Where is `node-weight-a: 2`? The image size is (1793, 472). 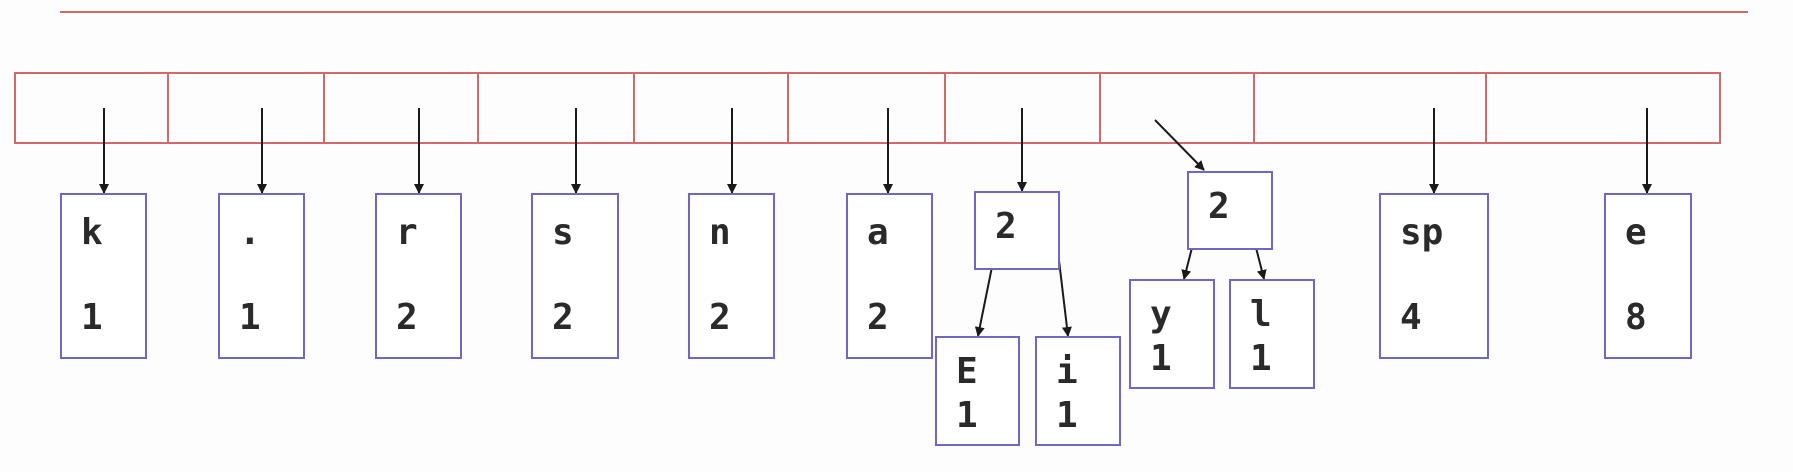 node-weight-a: 2 is located at coordinates (878, 317).